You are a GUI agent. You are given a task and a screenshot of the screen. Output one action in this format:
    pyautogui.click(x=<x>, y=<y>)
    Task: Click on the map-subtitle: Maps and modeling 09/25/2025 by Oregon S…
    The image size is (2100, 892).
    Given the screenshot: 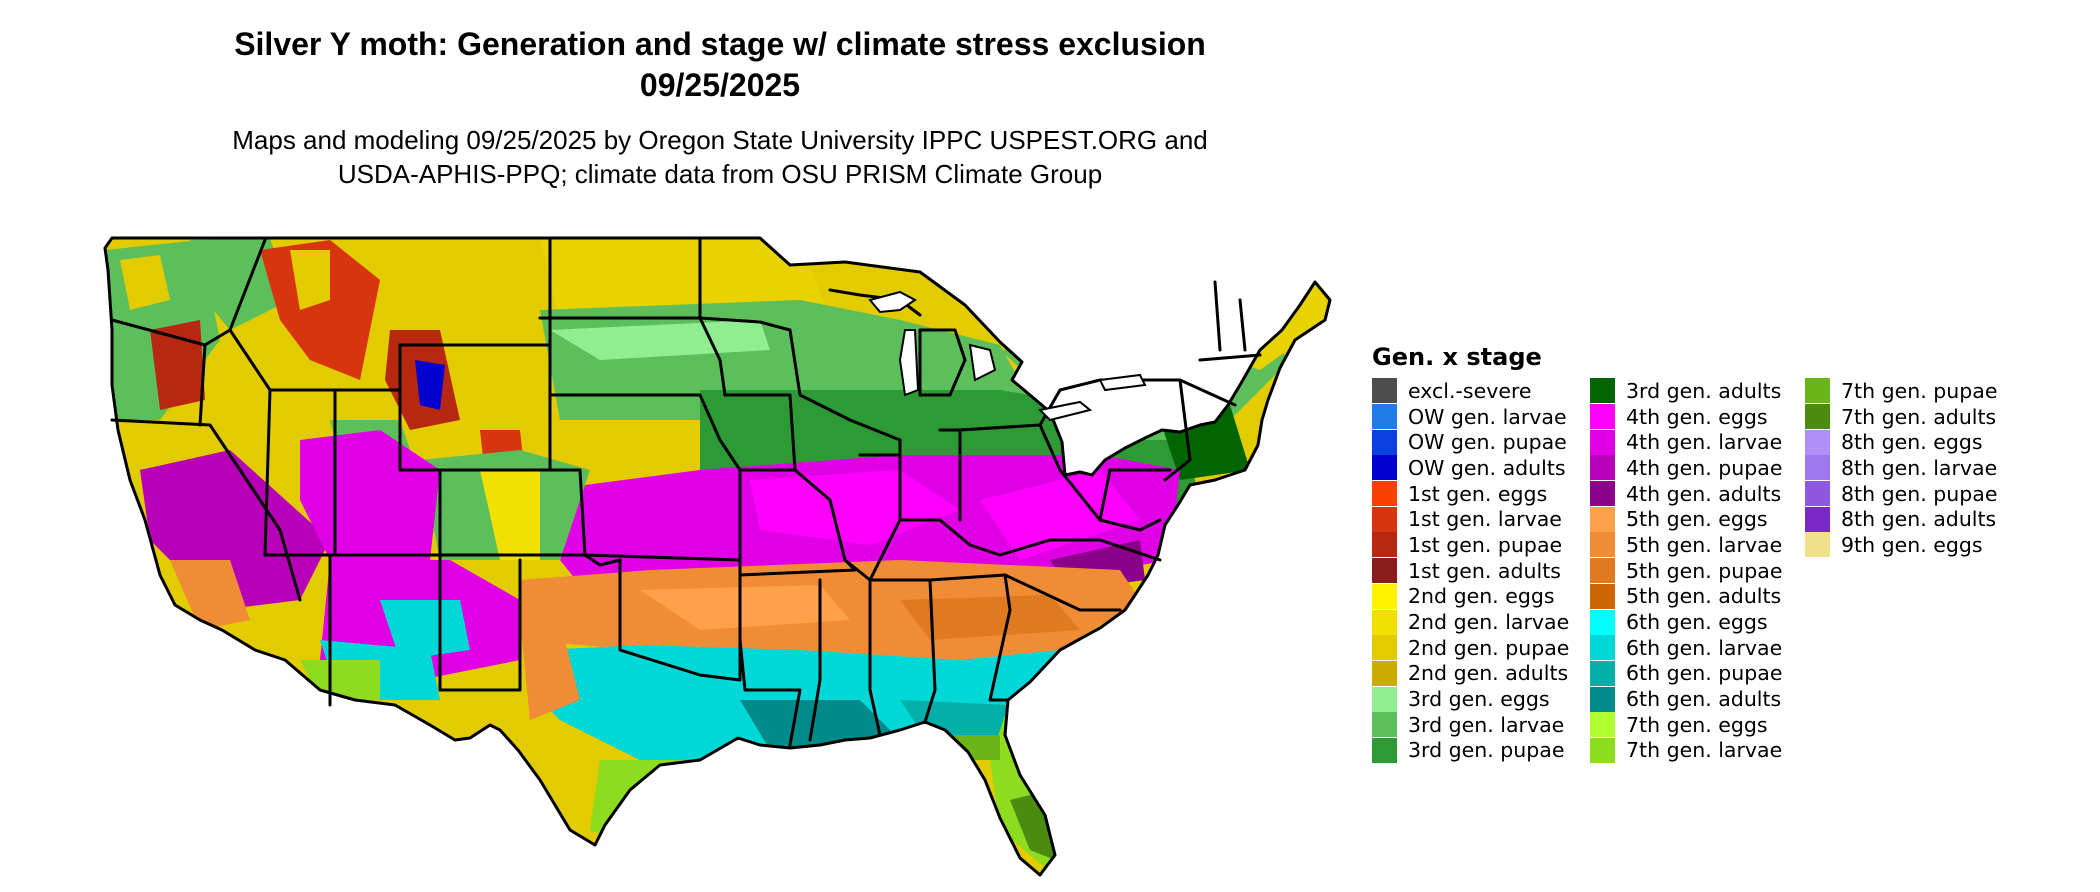 What is the action you would take?
    pyautogui.click(x=720, y=157)
    